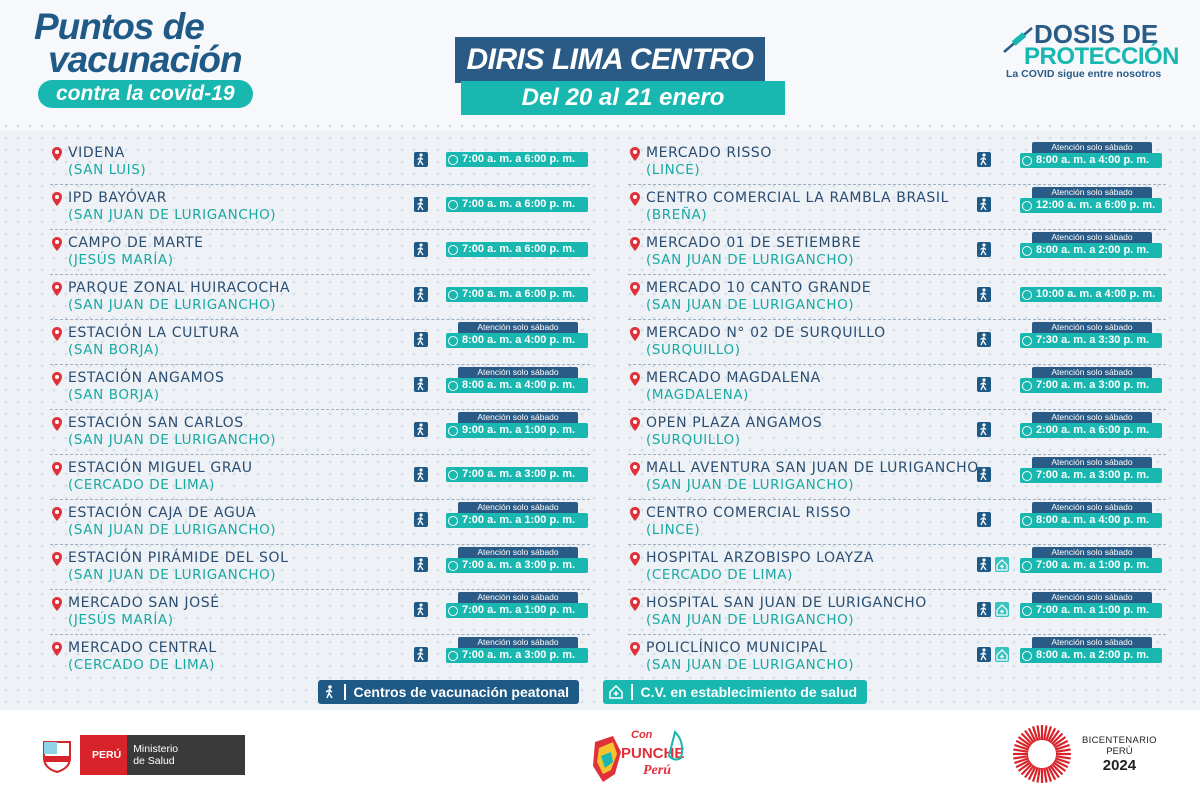 The width and height of the screenshot is (1200, 799). Describe the element at coordinates (517, 474) in the screenshot. I see `schedule-block: 7:00 a. m. a 3:00 p. m.` at that location.